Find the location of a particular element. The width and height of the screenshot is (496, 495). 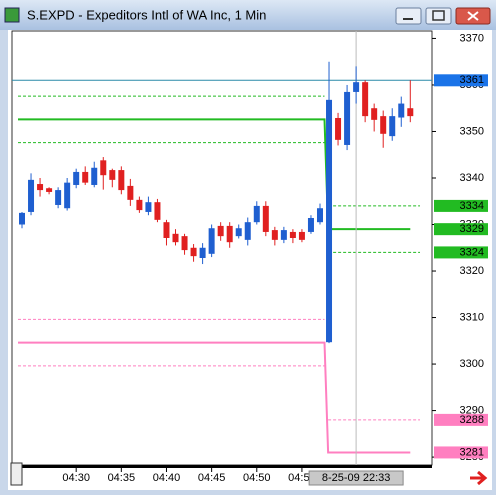

close-icon is located at coordinates (473, 16).